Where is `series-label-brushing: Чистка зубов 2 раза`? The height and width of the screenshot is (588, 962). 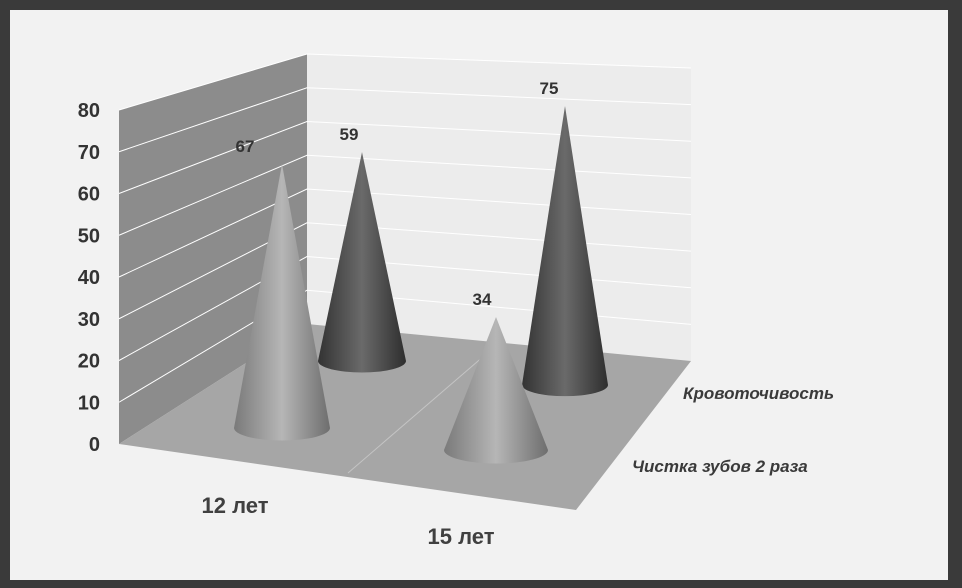 series-label-brushing: Чистка зубов 2 раза is located at coordinates (720, 466).